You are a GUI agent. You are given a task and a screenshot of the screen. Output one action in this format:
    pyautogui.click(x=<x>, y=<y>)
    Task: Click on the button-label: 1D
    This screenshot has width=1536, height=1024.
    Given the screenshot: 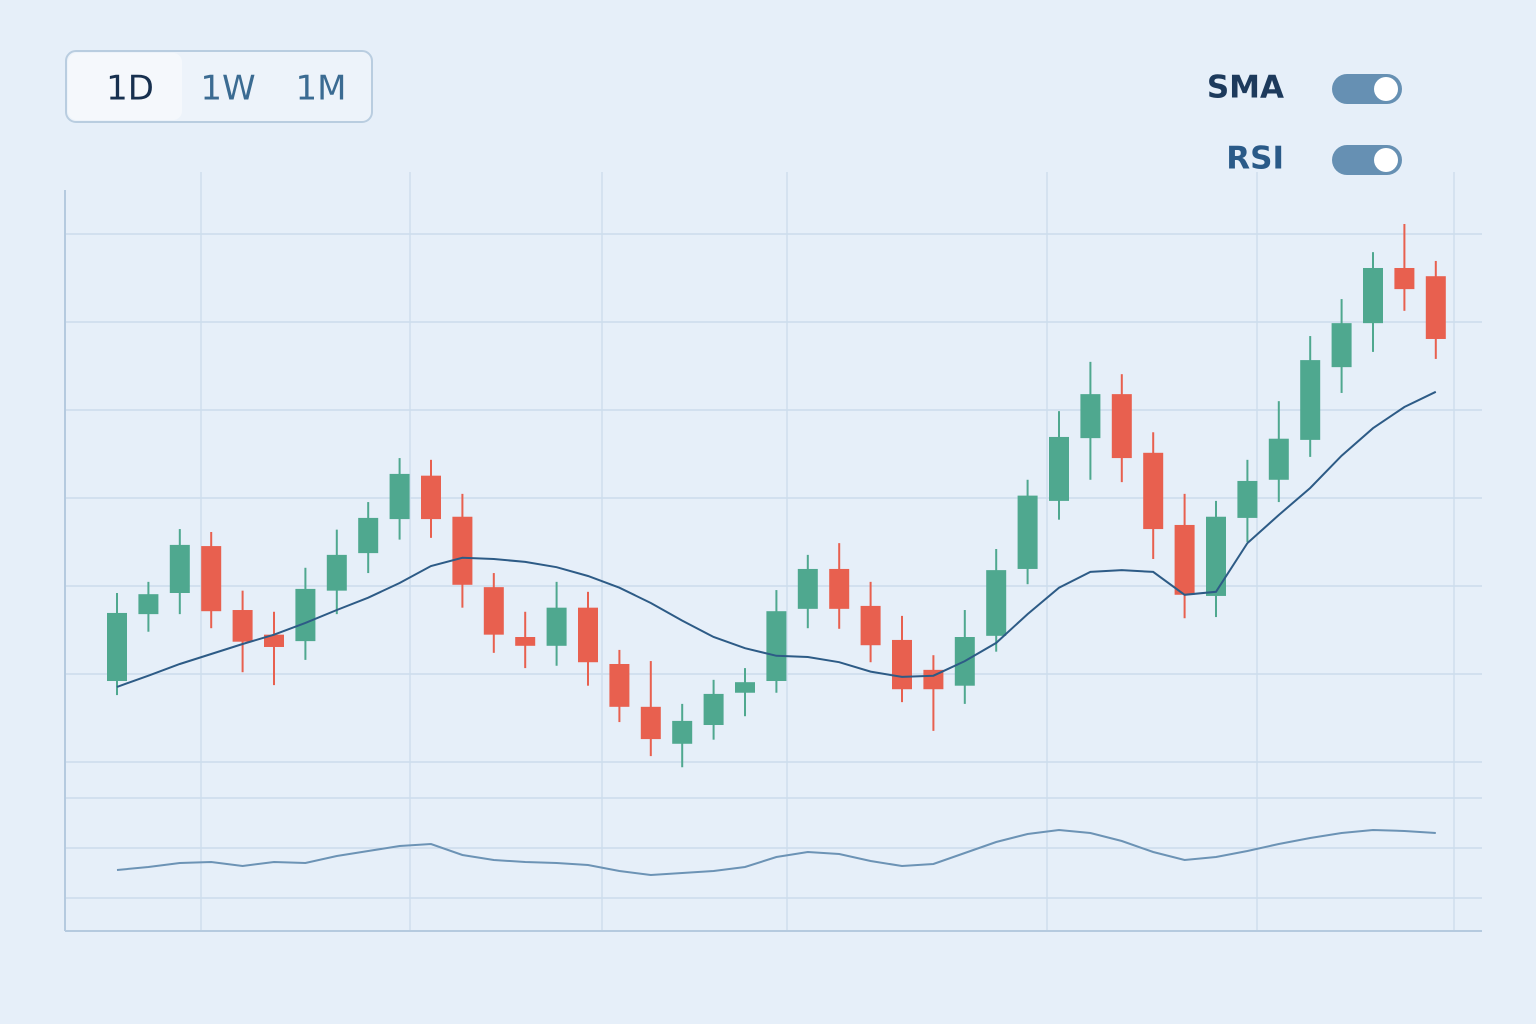 What is the action you would take?
    pyautogui.click(x=130, y=89)
    